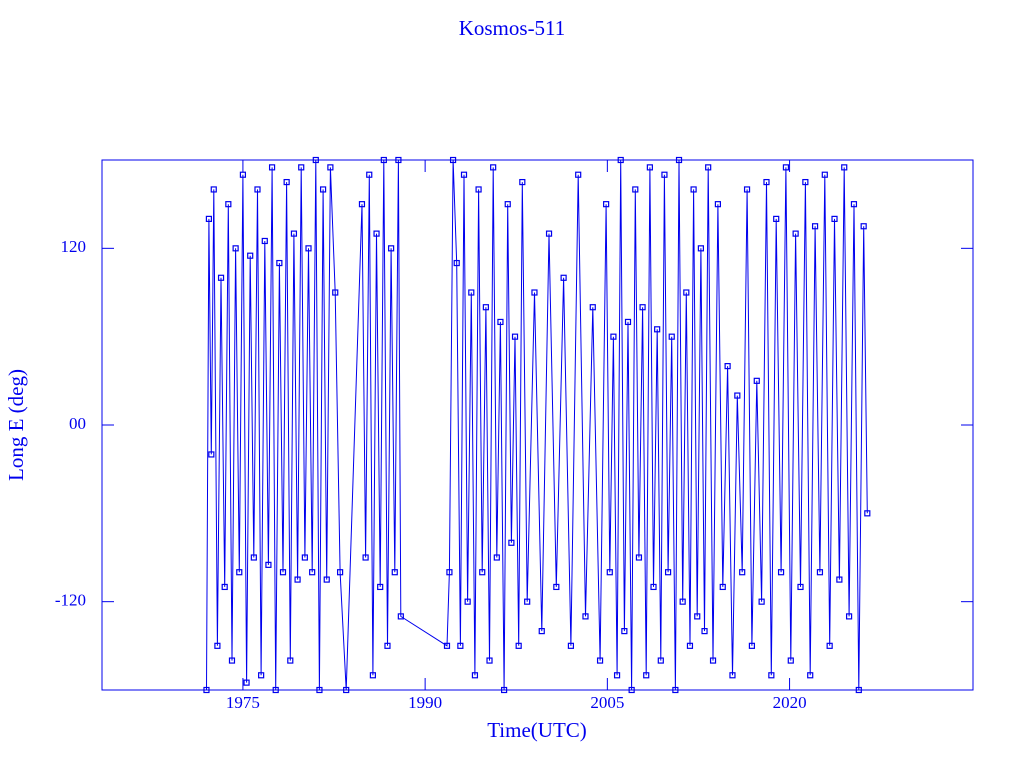  I want to click on x-tick-label: 2005, so click(607, 702).